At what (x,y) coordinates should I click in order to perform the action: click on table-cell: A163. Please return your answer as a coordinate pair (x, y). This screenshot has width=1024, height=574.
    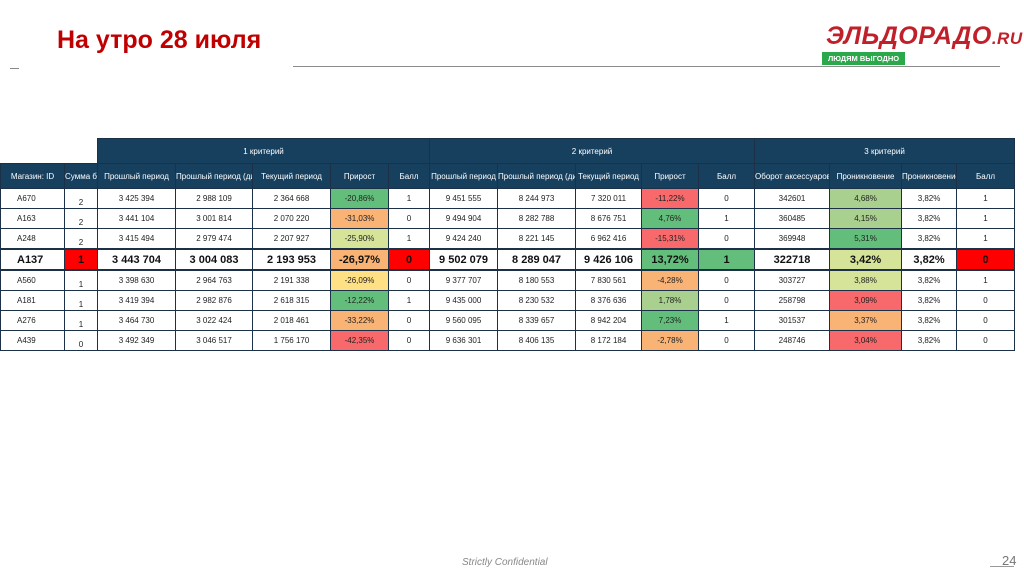
    Looking at the image, I should click on (32, 218).